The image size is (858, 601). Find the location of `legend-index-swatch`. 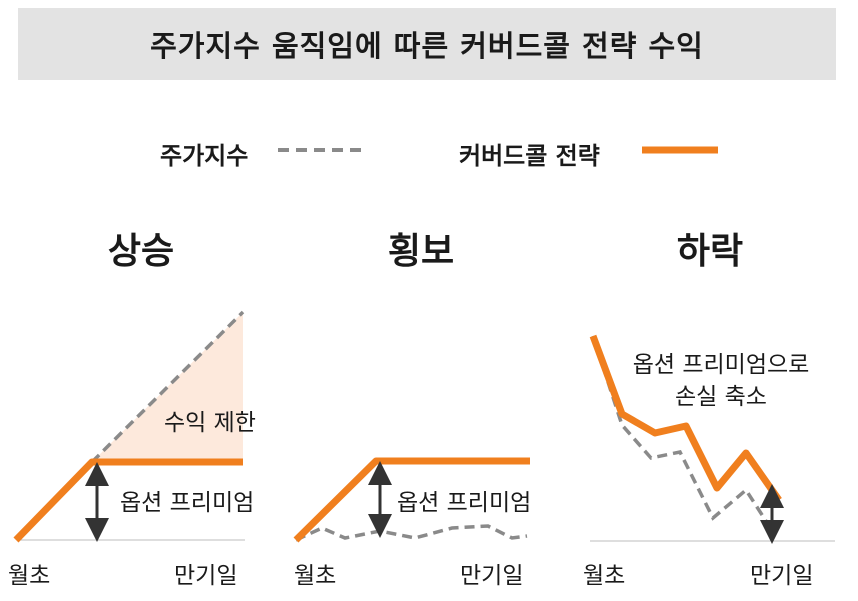

legend-index-swatch is located at coordinates (320, 150).